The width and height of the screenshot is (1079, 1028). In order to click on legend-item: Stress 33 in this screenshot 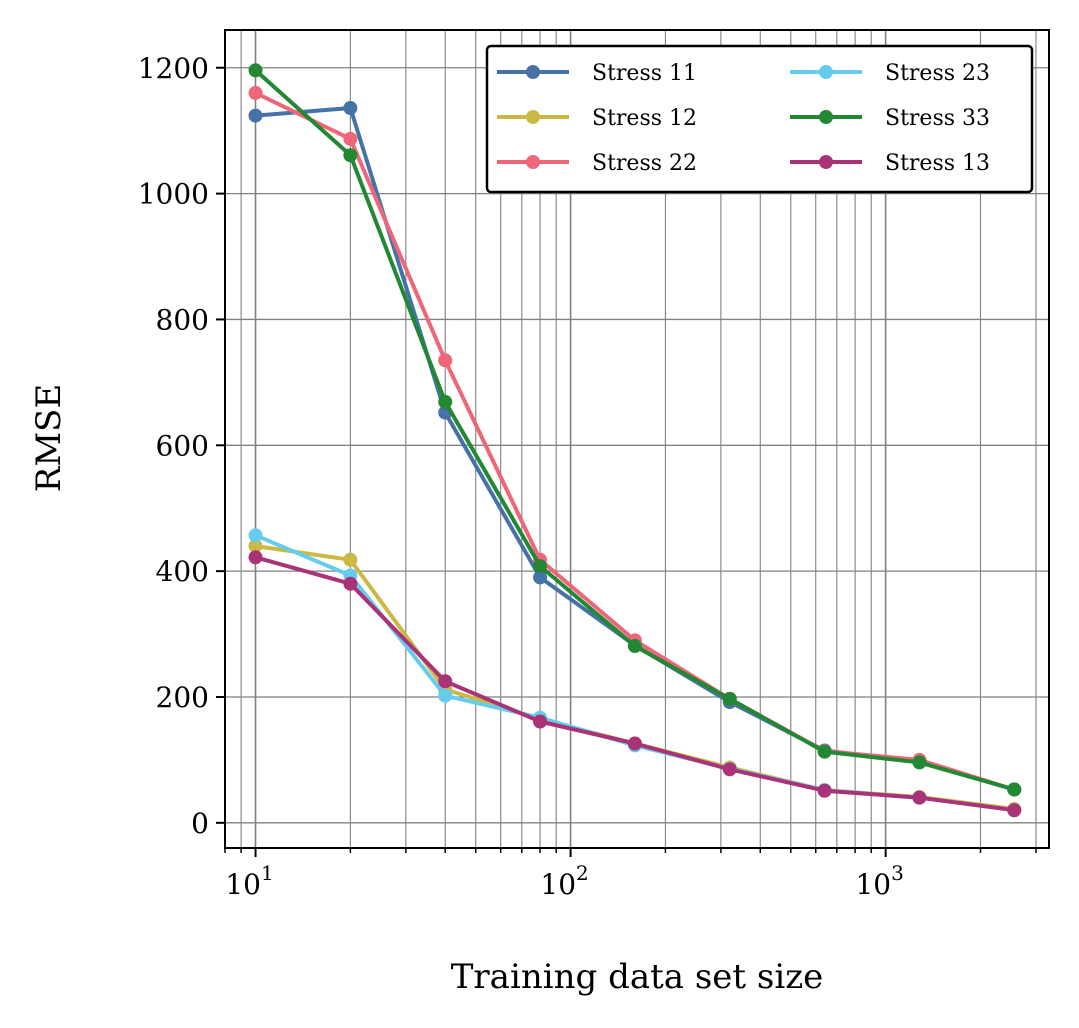, I will do `click(890, 118)`.